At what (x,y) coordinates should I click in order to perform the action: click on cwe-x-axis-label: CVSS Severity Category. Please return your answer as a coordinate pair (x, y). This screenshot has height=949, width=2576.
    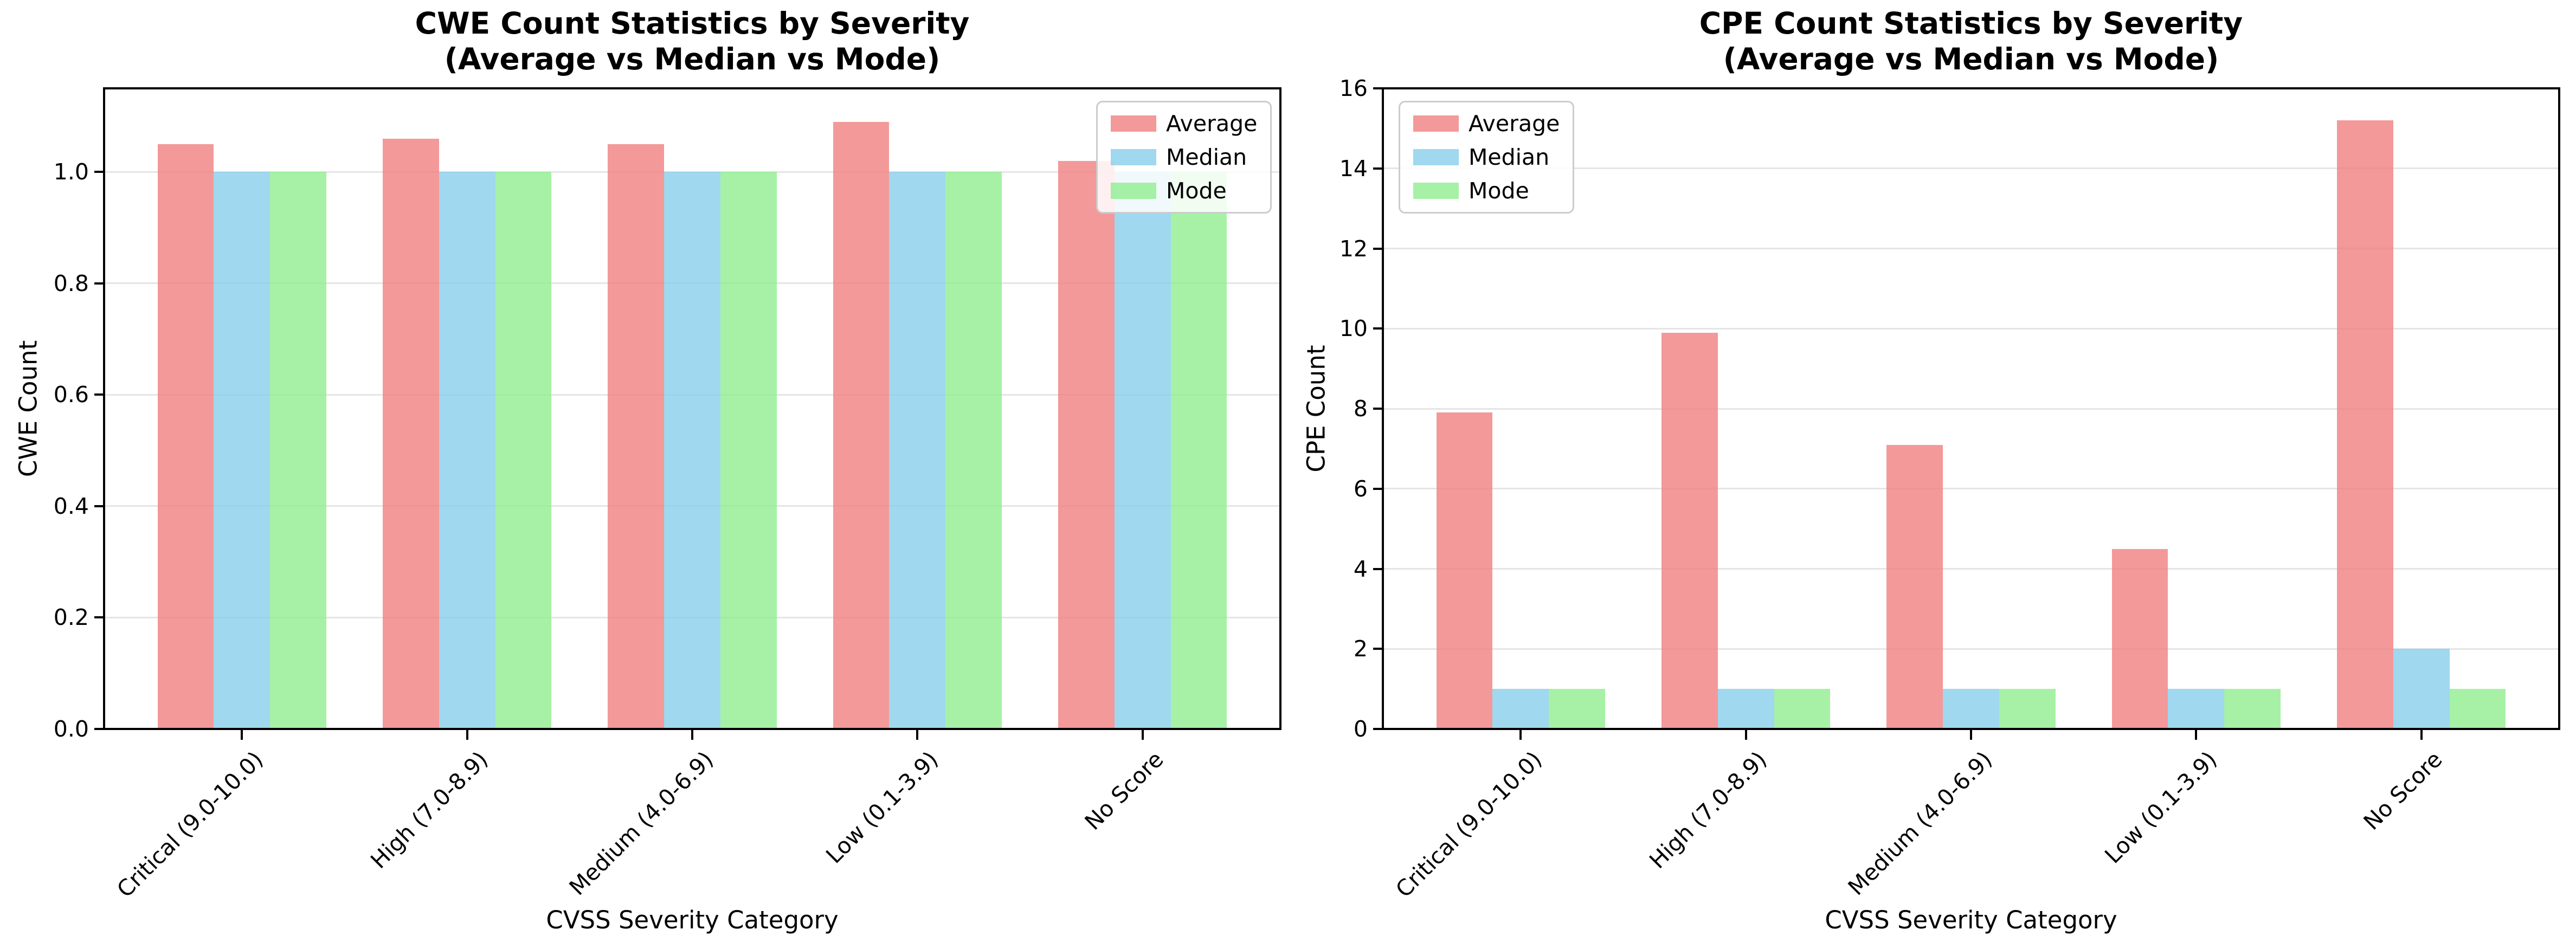
    Looking at the image, I should click on (692, 920).